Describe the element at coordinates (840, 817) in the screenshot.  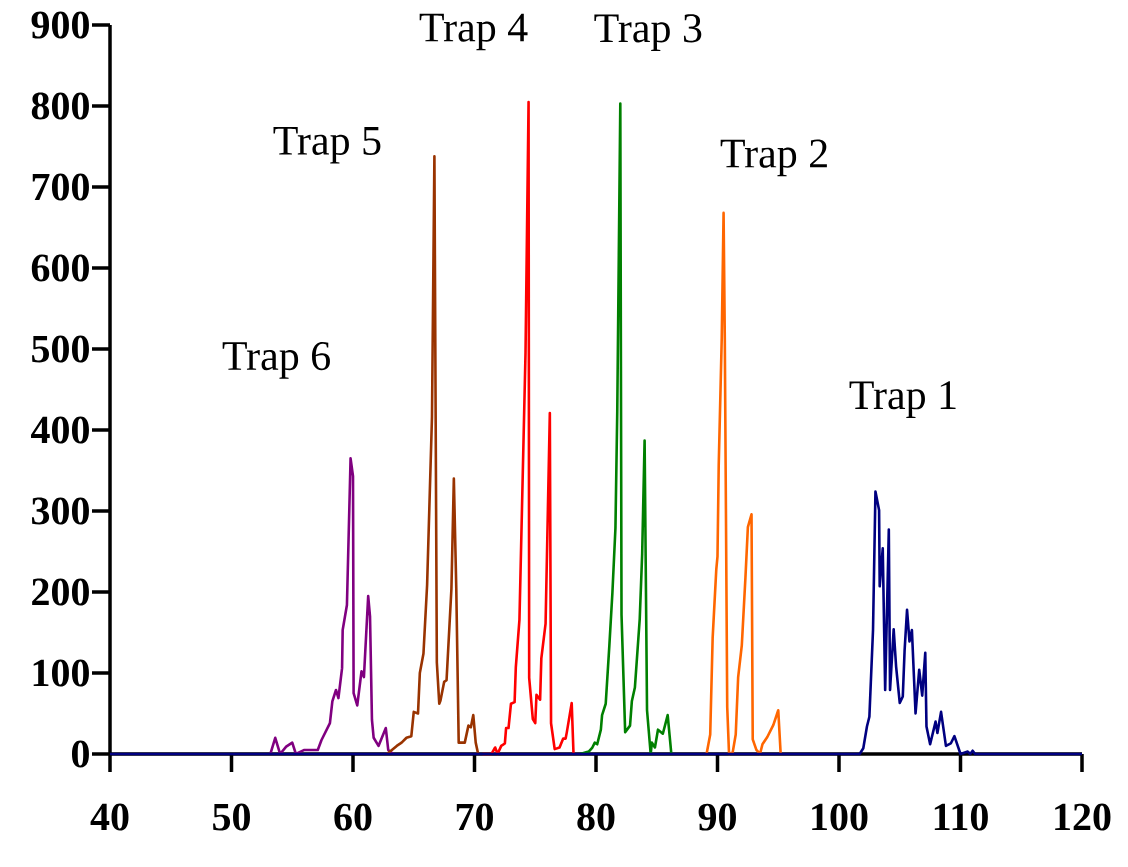
I see `x-tick-label: 100` at that location.